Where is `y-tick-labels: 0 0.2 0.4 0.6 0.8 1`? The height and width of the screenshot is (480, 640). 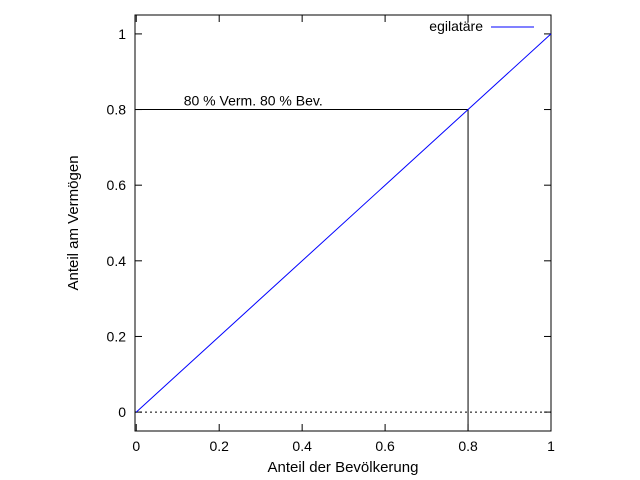
y-tick-labels: 0 0.2 0.4 0.6 0.8 1 is located at coordinates (117, 223).